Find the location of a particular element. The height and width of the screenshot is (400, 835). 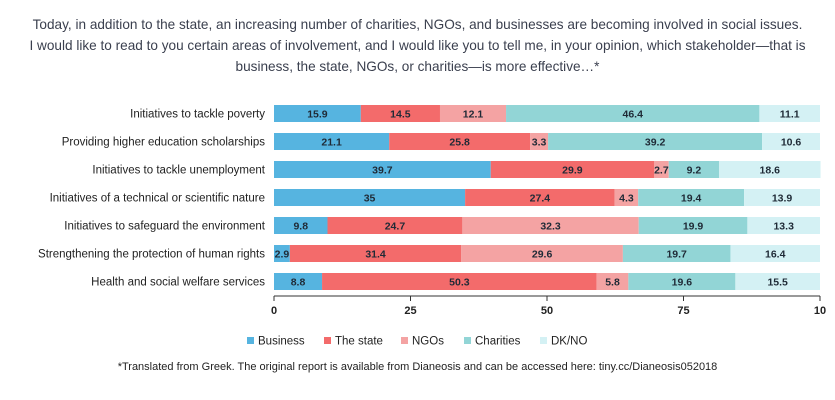

data-label: 25.8 is located at coordinates (459, 143).